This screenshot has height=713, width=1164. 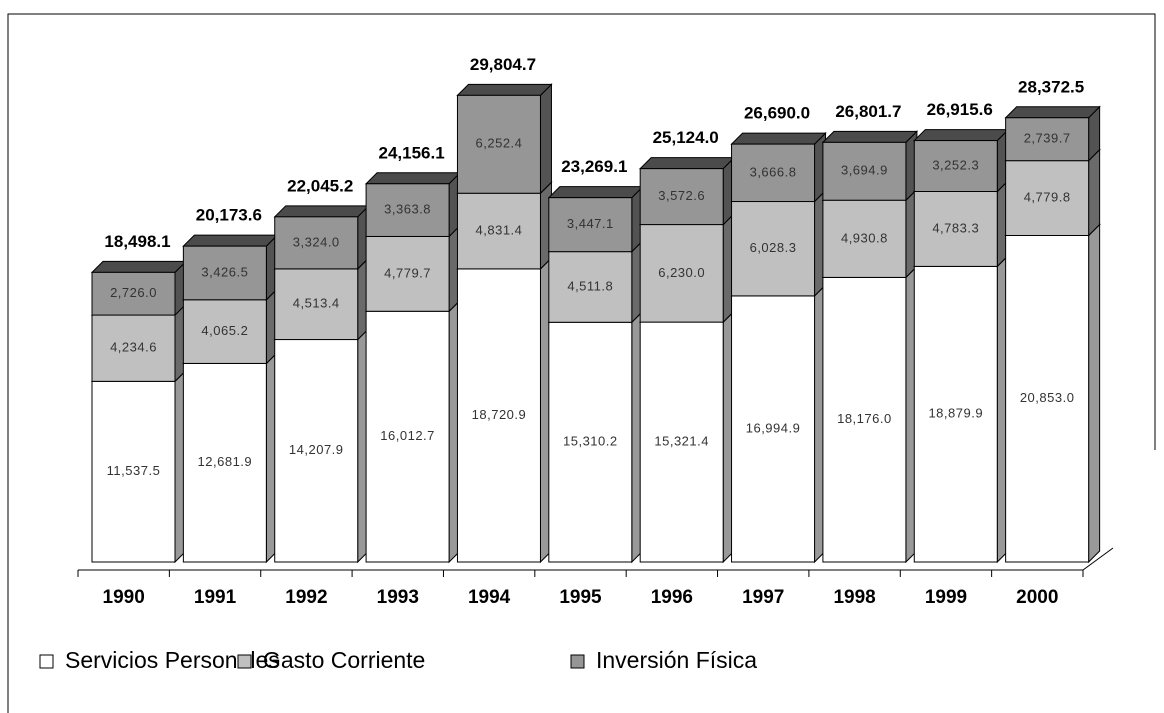 I want to click on total-label: 24,156.1, so click(x=411, y=152).